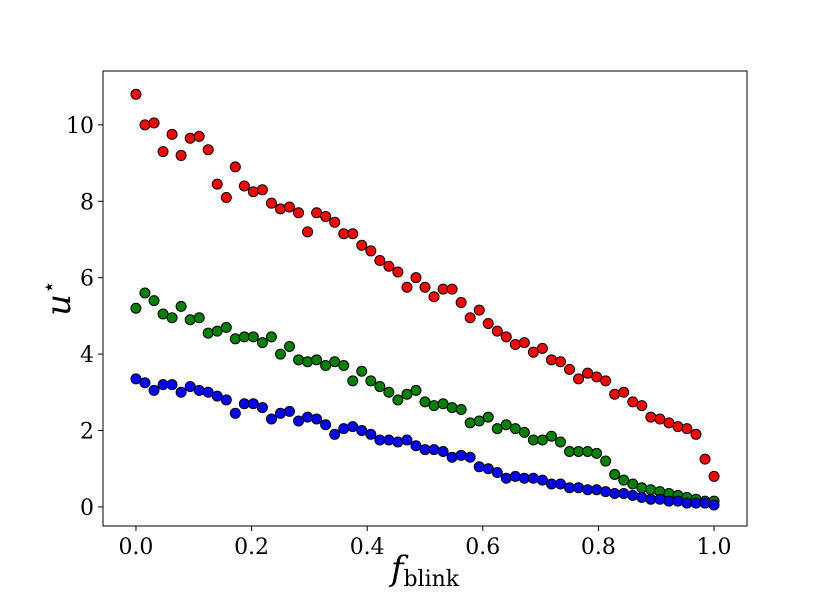 Image resolution: width=830 pixels, height=593 pixels. Describe the element at coordinates (714, 547) in the screenshot. I see `x-tick-label: 1.0` at that location.